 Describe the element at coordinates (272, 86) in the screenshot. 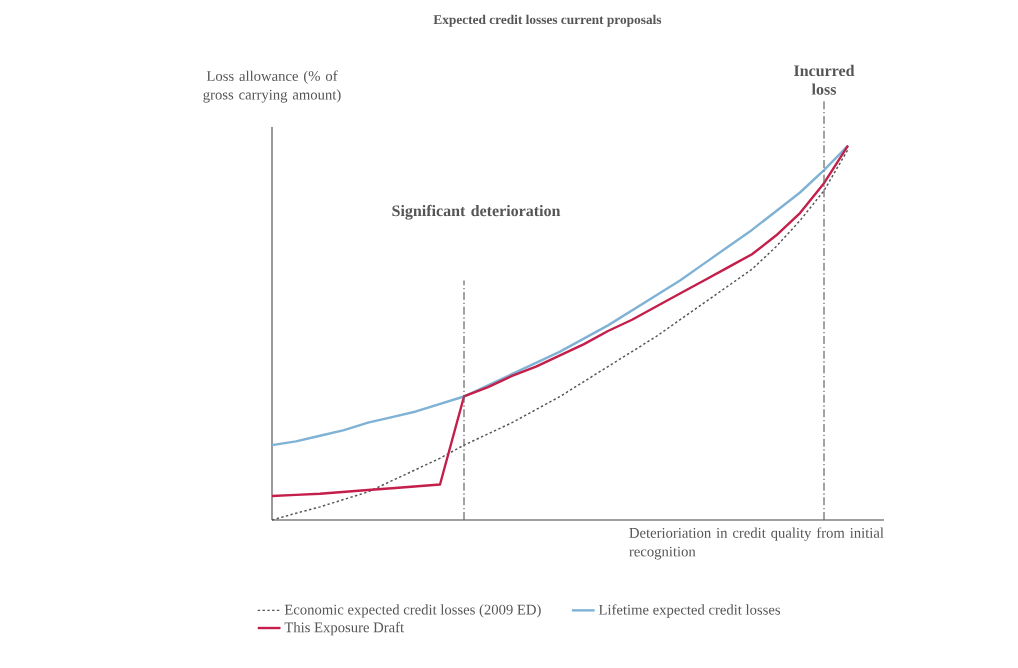

I see `y-axis-title: Loss allowance (% of gross carrying amount)` at that location.